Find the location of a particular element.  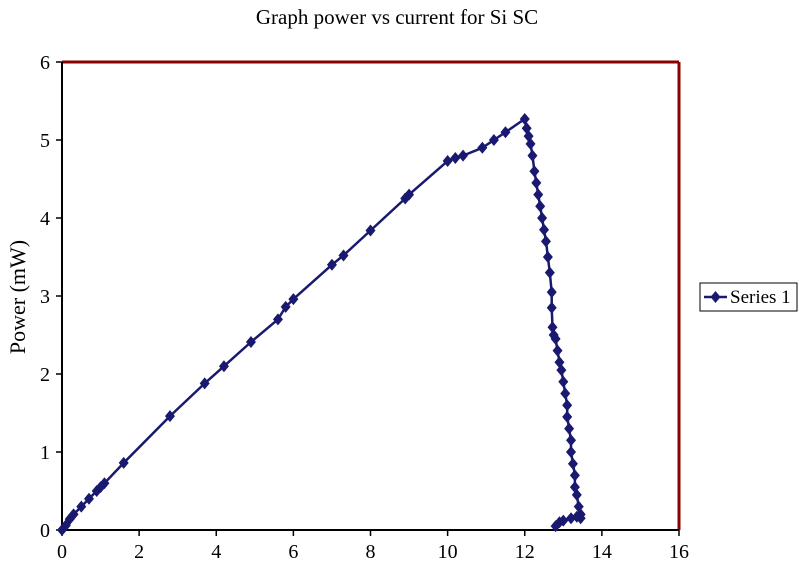

x-axis-ticks: 0 2 4 6 8 10 12 14 16 is located at coordinates (373, 546).